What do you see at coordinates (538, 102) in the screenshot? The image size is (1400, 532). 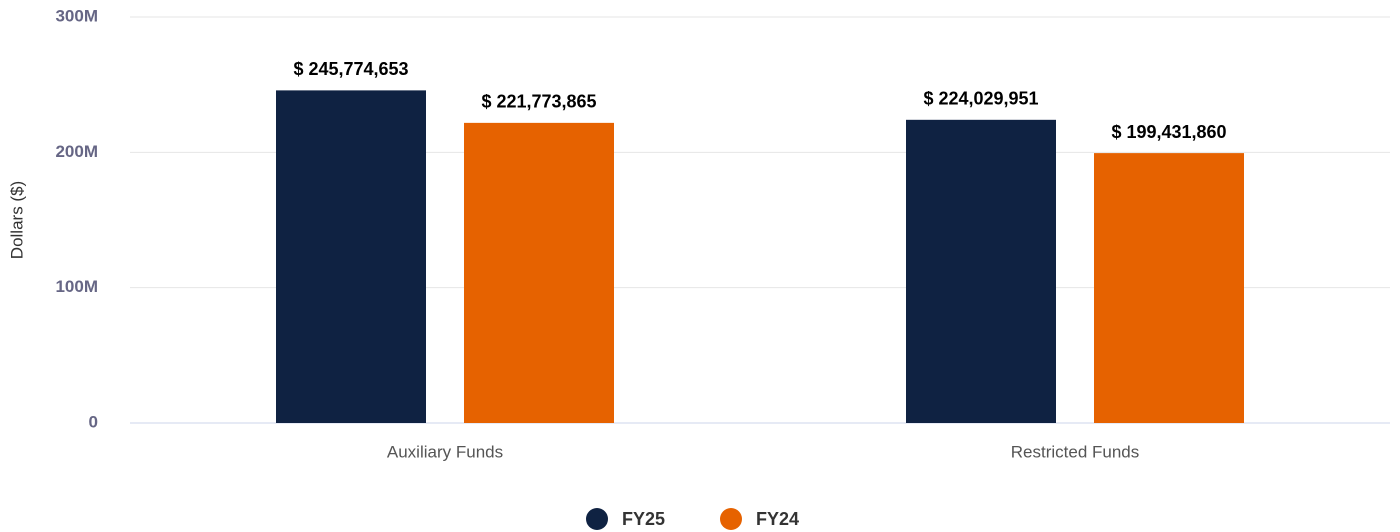 I see `data-label: $ 221,773,865` at bounding box center [538, 102].